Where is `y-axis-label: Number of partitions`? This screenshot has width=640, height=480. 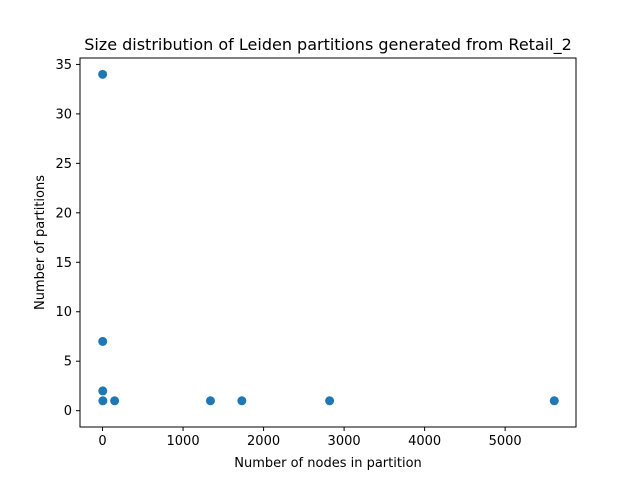
y-axis-label: Number of partitions is located at coordinates (40, 242).